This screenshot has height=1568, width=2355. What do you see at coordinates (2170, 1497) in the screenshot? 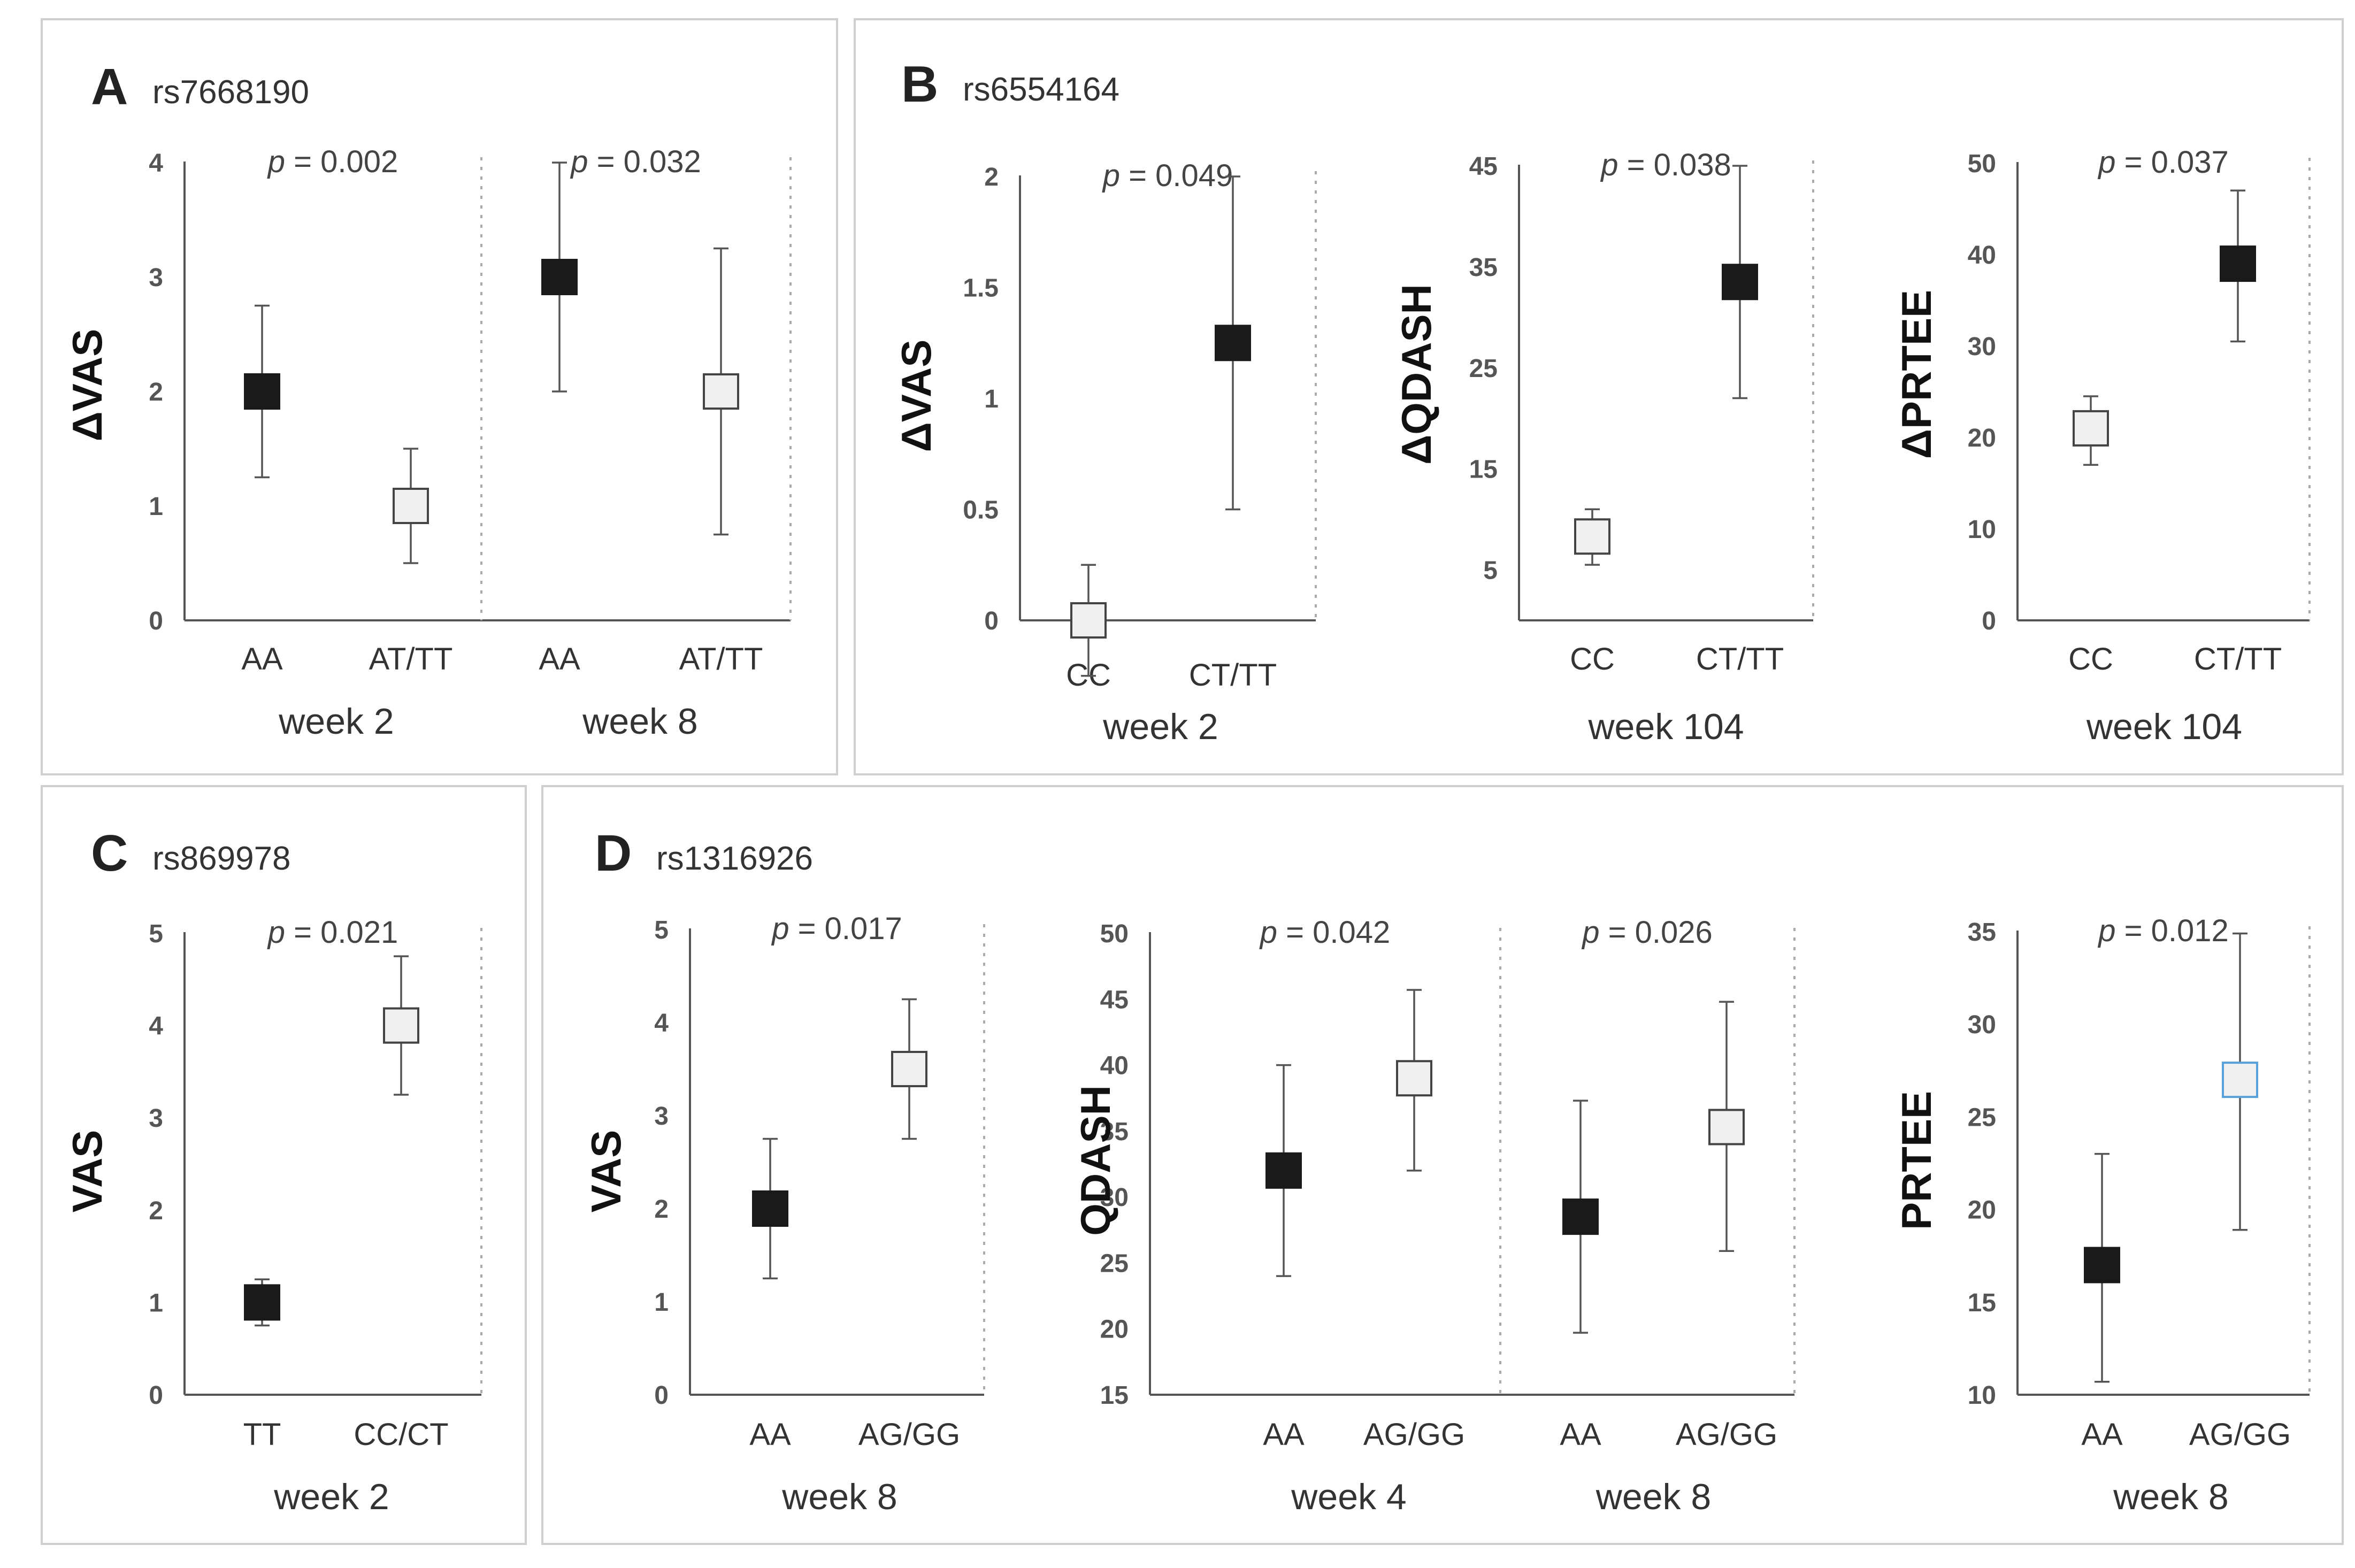
I see `x-group-label: week 8` at bounding box center [2170, 1497].